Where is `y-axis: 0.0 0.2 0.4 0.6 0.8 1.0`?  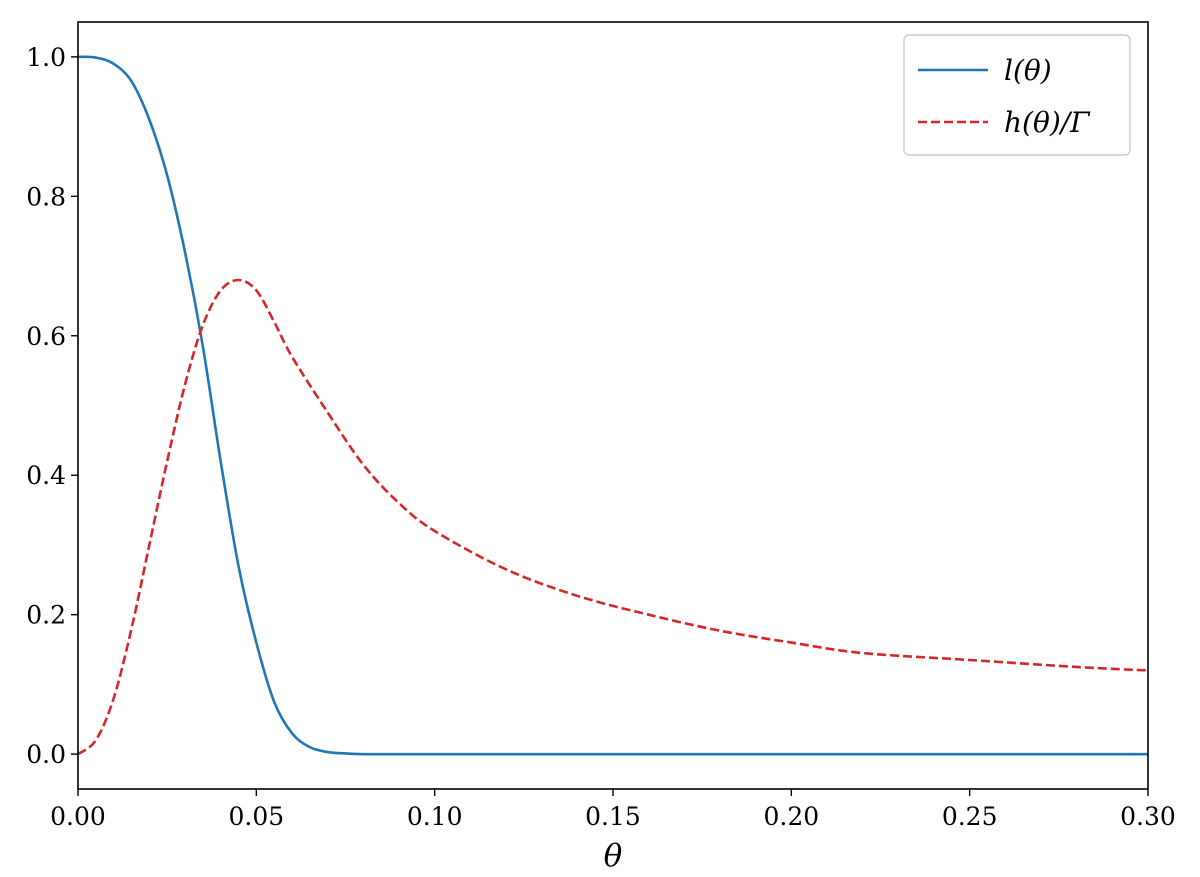
y-axis: 0.0 0.2 0.4 0.6 0.8 1.0 is located at coordinates (52, 406).